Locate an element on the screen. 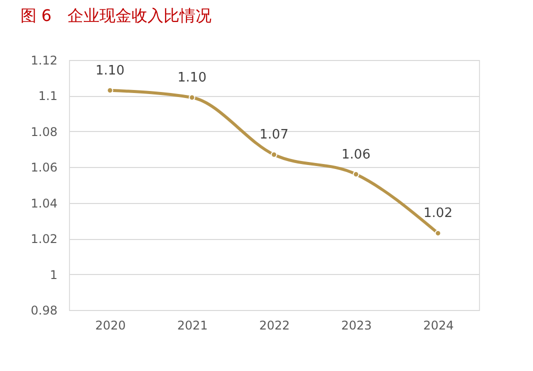 This screenshot has width=533, height=371. x-tick-label: 2023 is located at coordinates (356, 325).